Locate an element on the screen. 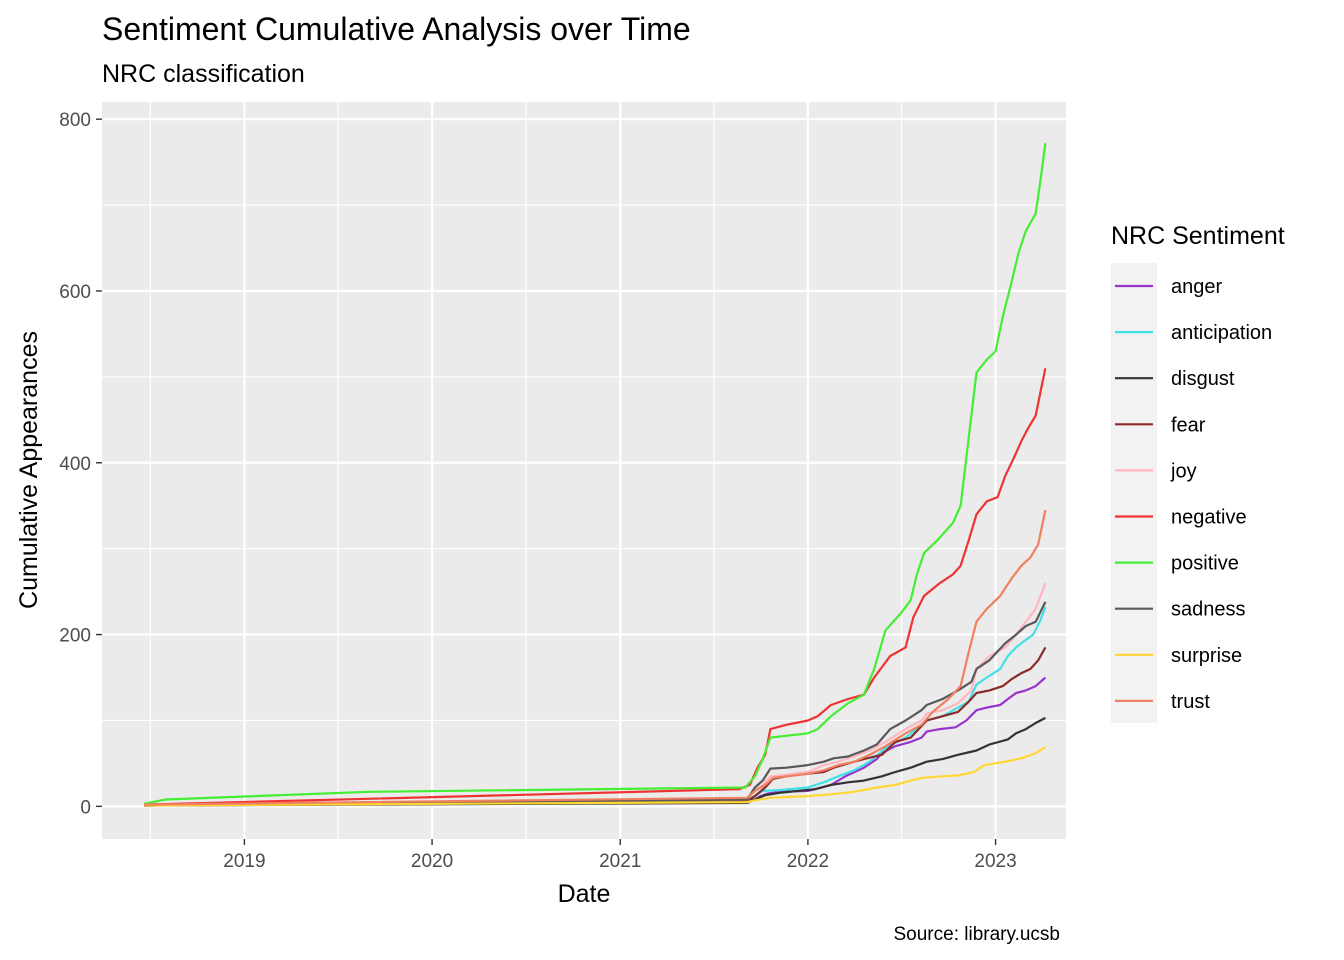 The height and width of the screenshot is (960, 1344). y-tick-label: 0 is located at coordinates (85, 807).